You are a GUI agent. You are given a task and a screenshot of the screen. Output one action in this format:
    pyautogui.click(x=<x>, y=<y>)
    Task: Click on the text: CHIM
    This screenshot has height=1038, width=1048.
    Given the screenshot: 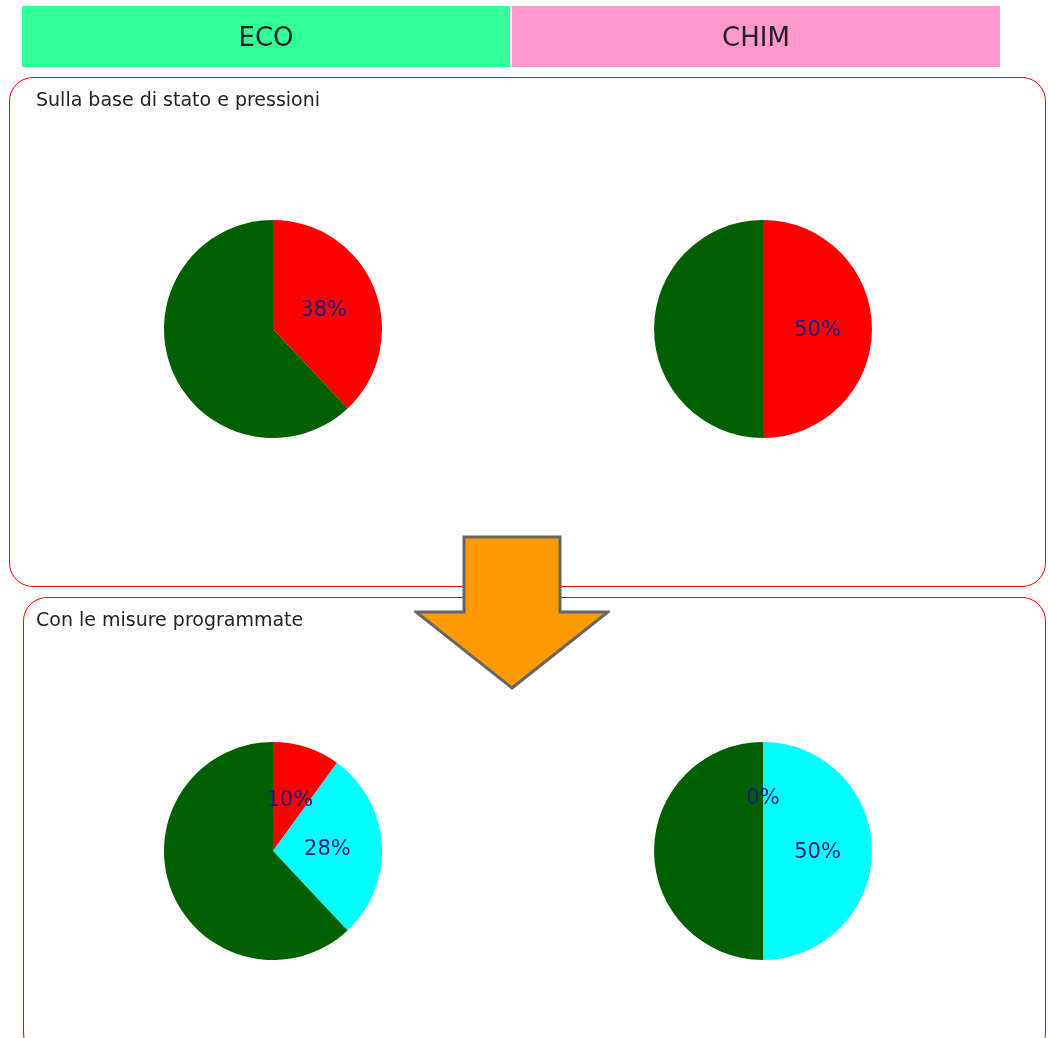 What is the action you would take?
    pyautogui.click(x=756, y=36)
    